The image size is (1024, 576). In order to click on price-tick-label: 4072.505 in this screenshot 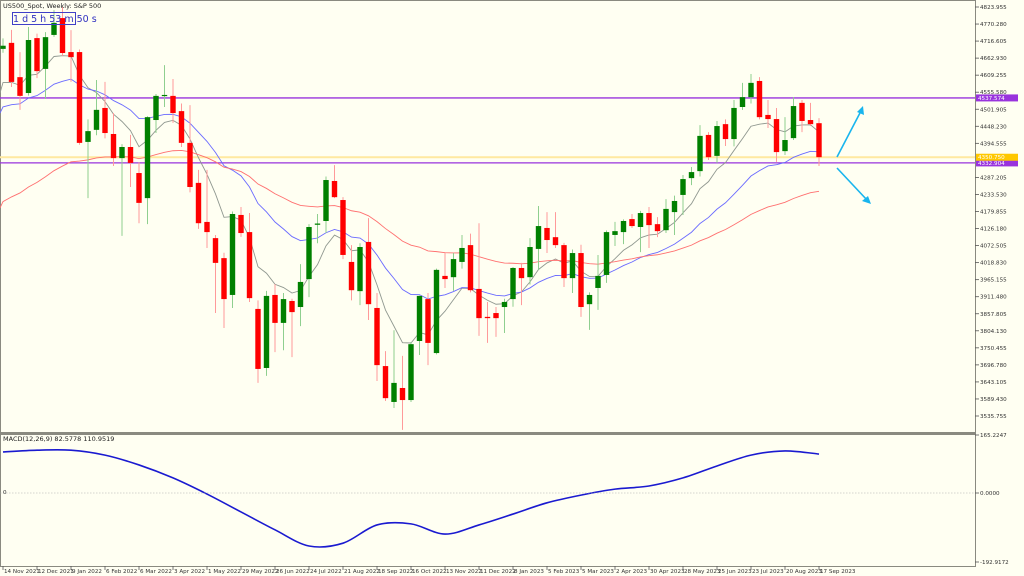, I will do `click(993, 247)`.